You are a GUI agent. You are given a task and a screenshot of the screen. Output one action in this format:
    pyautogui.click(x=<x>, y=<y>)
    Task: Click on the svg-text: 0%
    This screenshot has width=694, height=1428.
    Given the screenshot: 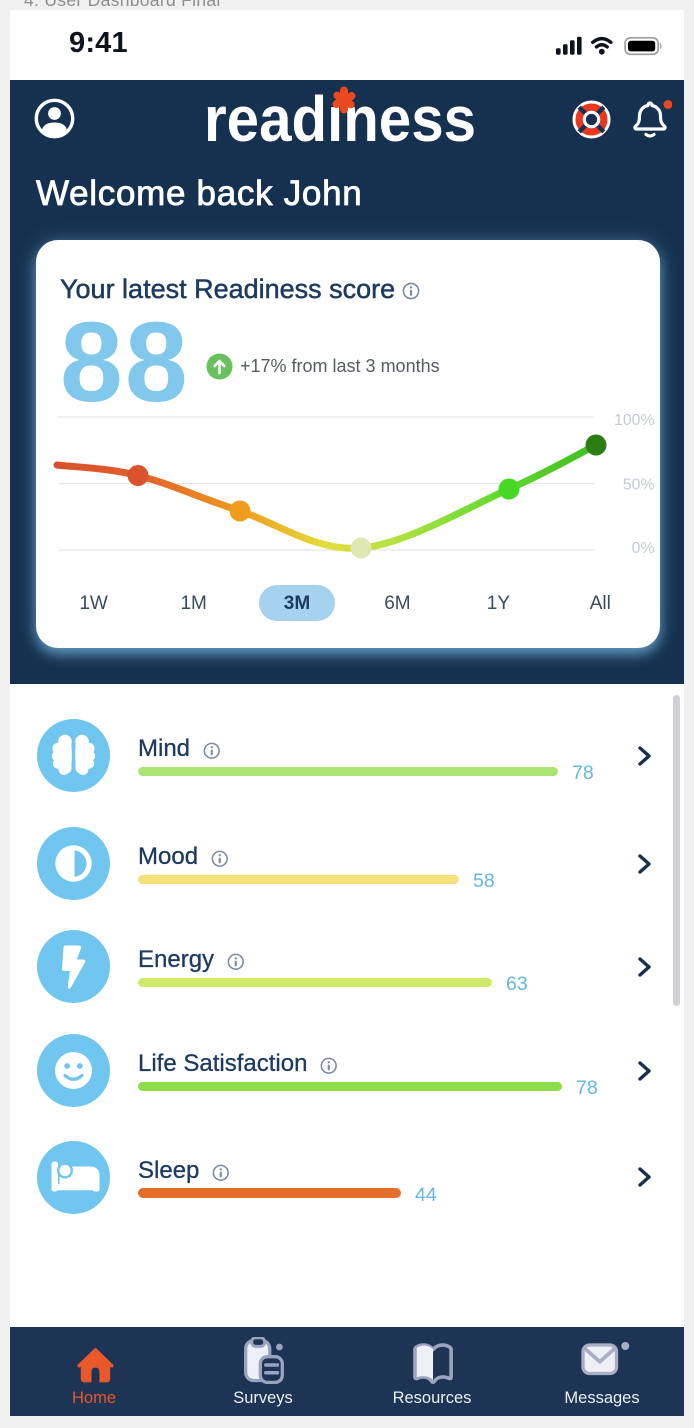 What is the action you would take?
    pyautogui.click(x=643, y=548)
    